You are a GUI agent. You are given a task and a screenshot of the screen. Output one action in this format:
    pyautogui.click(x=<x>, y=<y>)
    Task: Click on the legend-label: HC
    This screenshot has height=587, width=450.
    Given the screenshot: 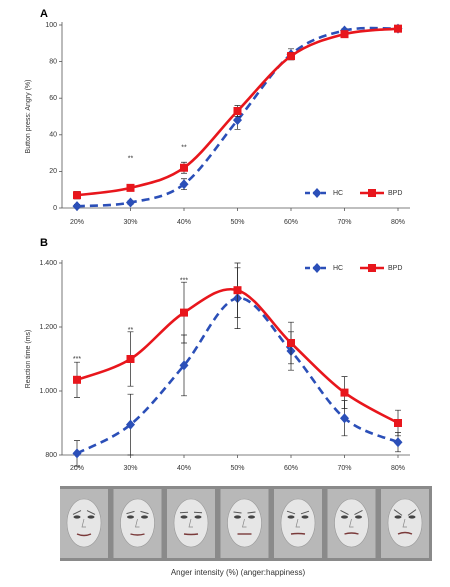 What is the action you would take?
    pyautogui.click(x=338, y=193)
    